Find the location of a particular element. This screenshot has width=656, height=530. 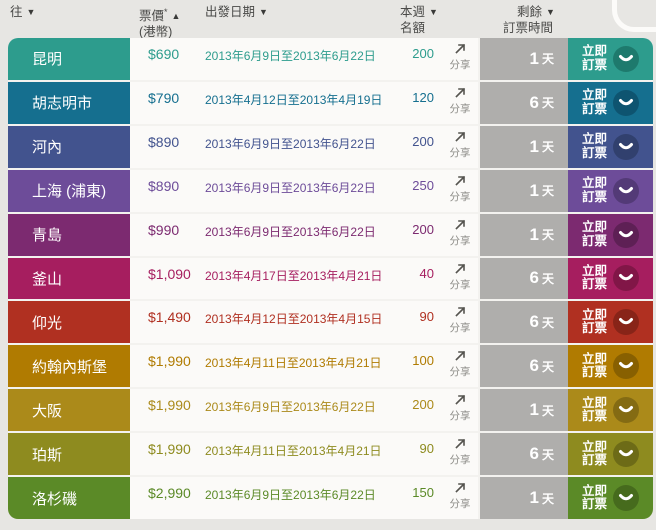

destination-cell: 昆明 is located at coordinates (69, 59).